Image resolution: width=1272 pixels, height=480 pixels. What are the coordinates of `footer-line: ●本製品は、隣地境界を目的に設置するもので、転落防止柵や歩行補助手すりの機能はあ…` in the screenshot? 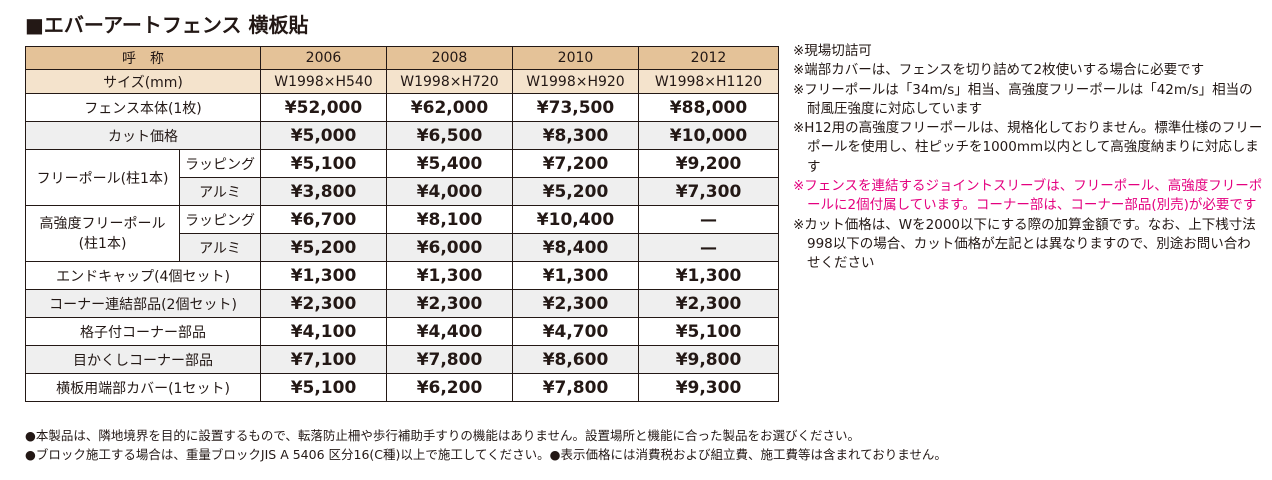 It's located at (443, 435).